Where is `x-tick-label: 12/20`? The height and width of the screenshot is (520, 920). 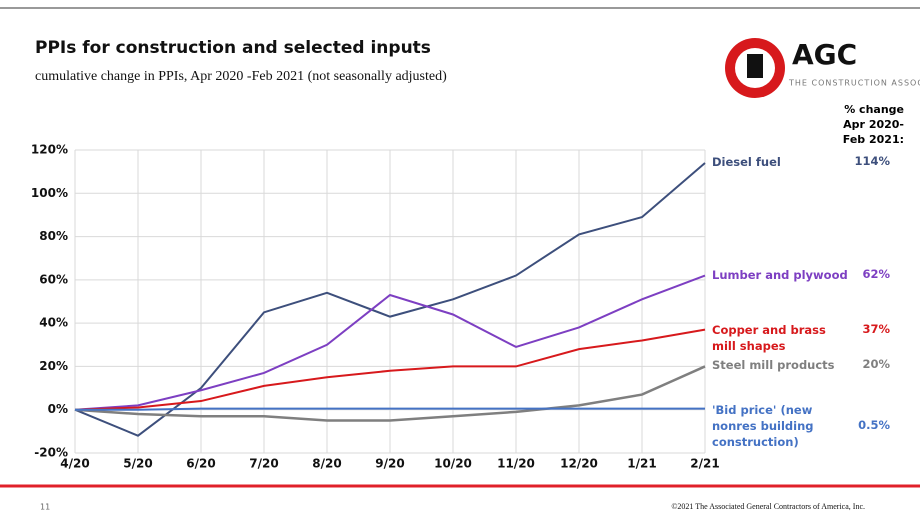 x-tick-label: 12/20 is located at coordinates (579, 464).